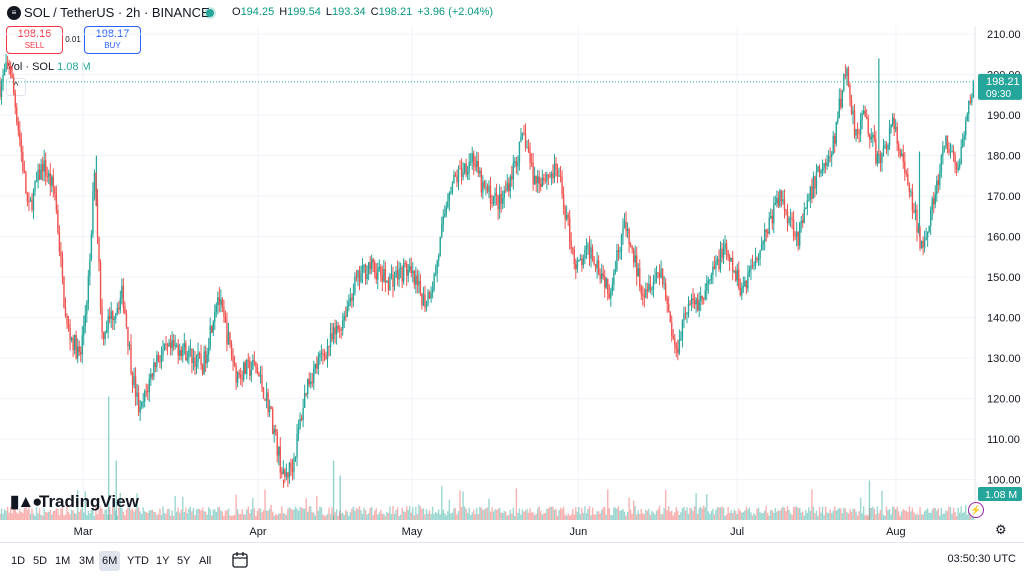 The height and width of the screenshot is (577, 1024). What do you see at coordinates (63, 561) in the screenshot?
I see `timeframe-1m-button: 1M` at bounding box center [63, 561].